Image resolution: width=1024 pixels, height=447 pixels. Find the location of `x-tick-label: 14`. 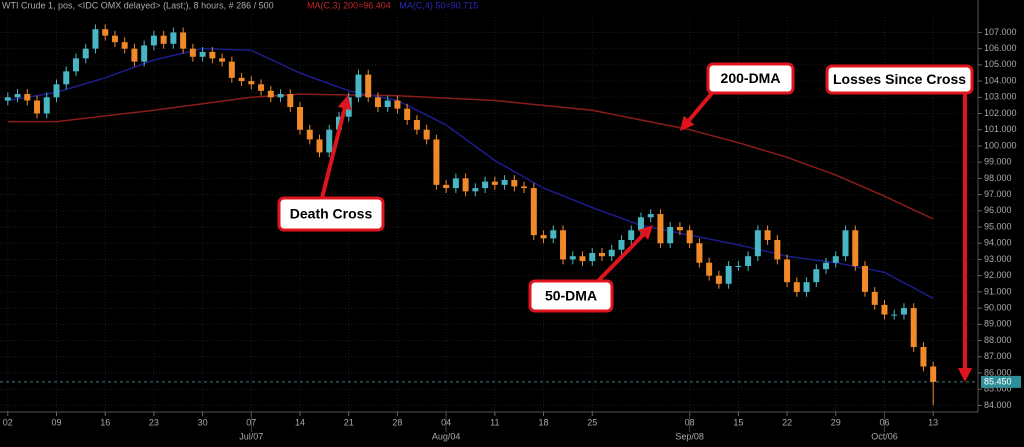

x-tick-label: 14 is located at coordinates (300, 422).